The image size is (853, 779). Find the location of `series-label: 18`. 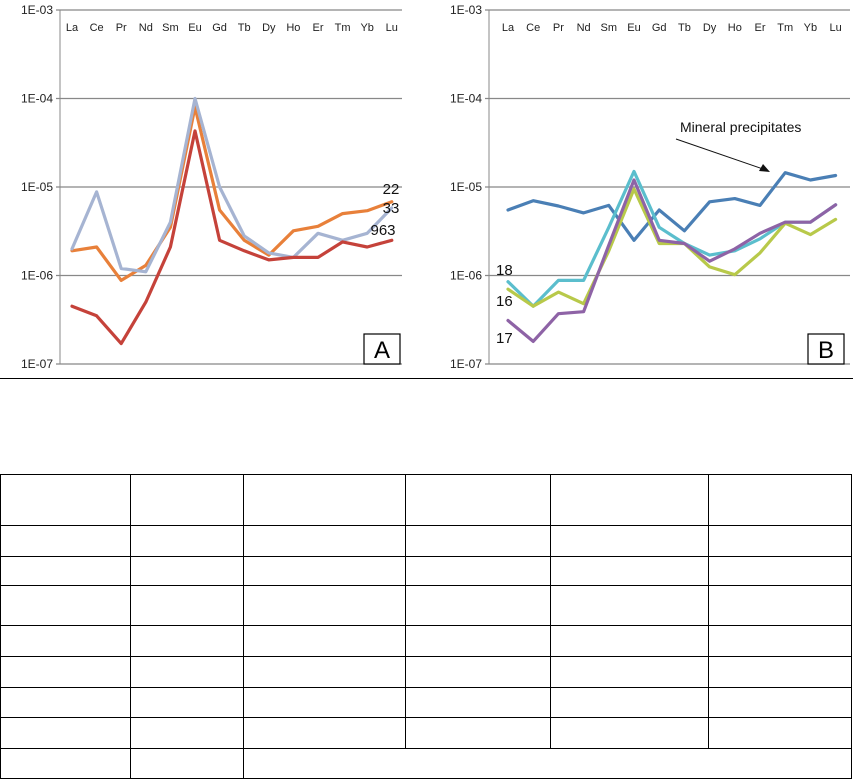

series-label: 18 is located at coordinates (504, 270).